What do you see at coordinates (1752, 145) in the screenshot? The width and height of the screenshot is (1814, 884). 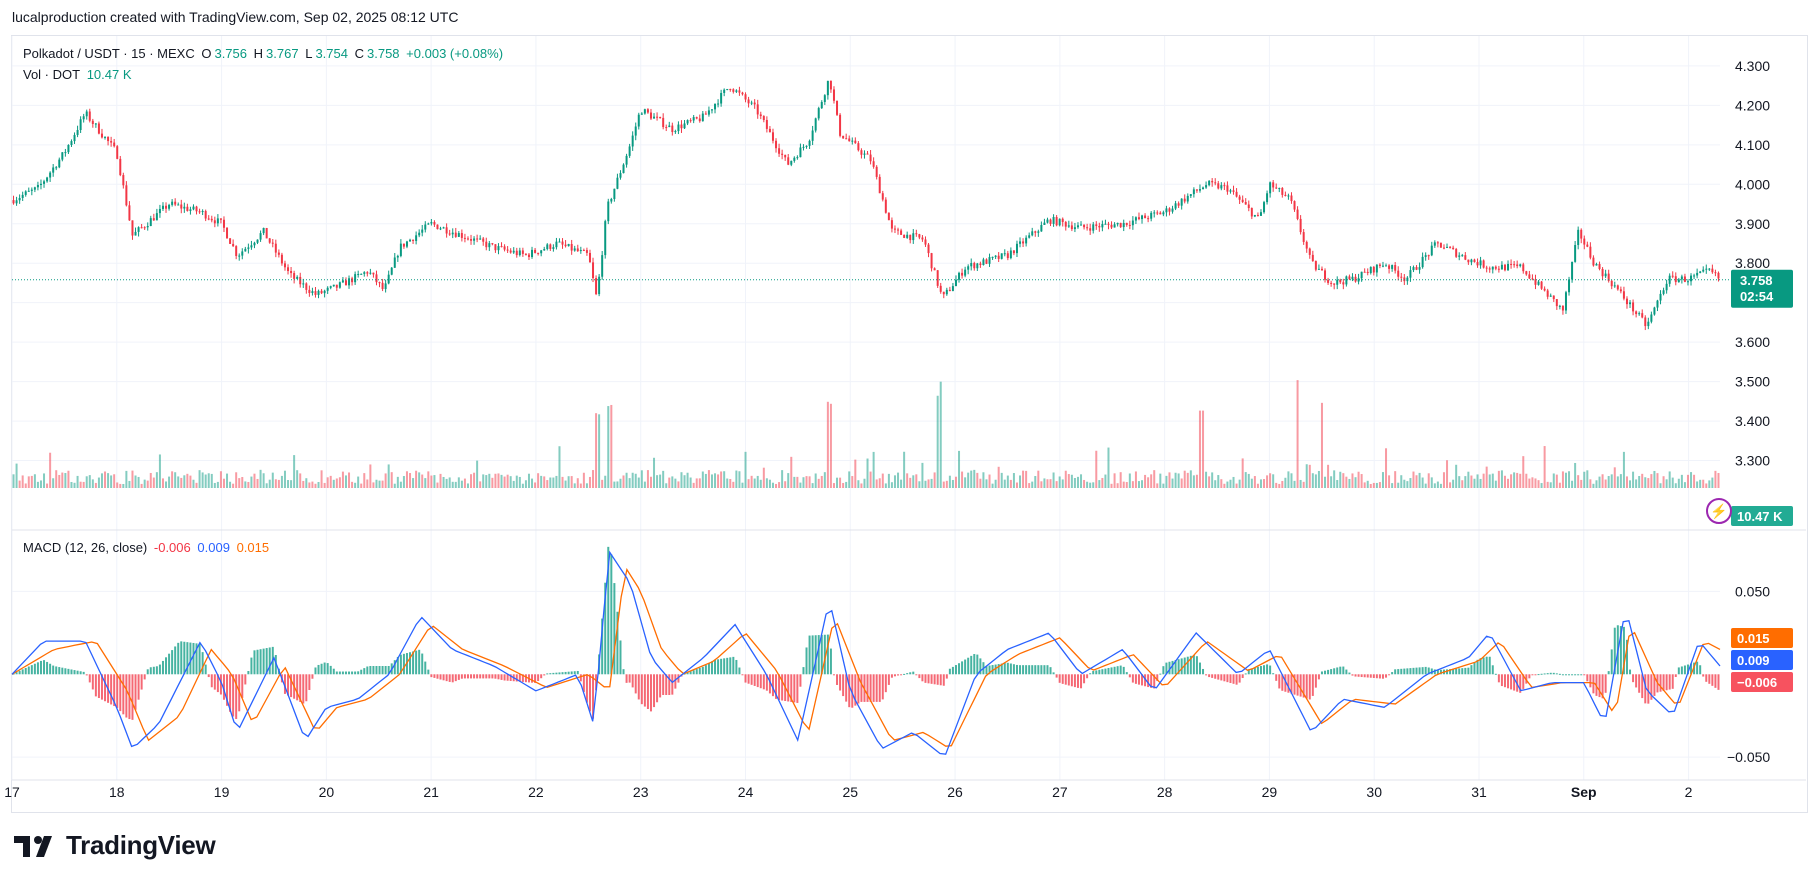 I see `y-tick-label: 4.100` at bounding box center [1752, 145].